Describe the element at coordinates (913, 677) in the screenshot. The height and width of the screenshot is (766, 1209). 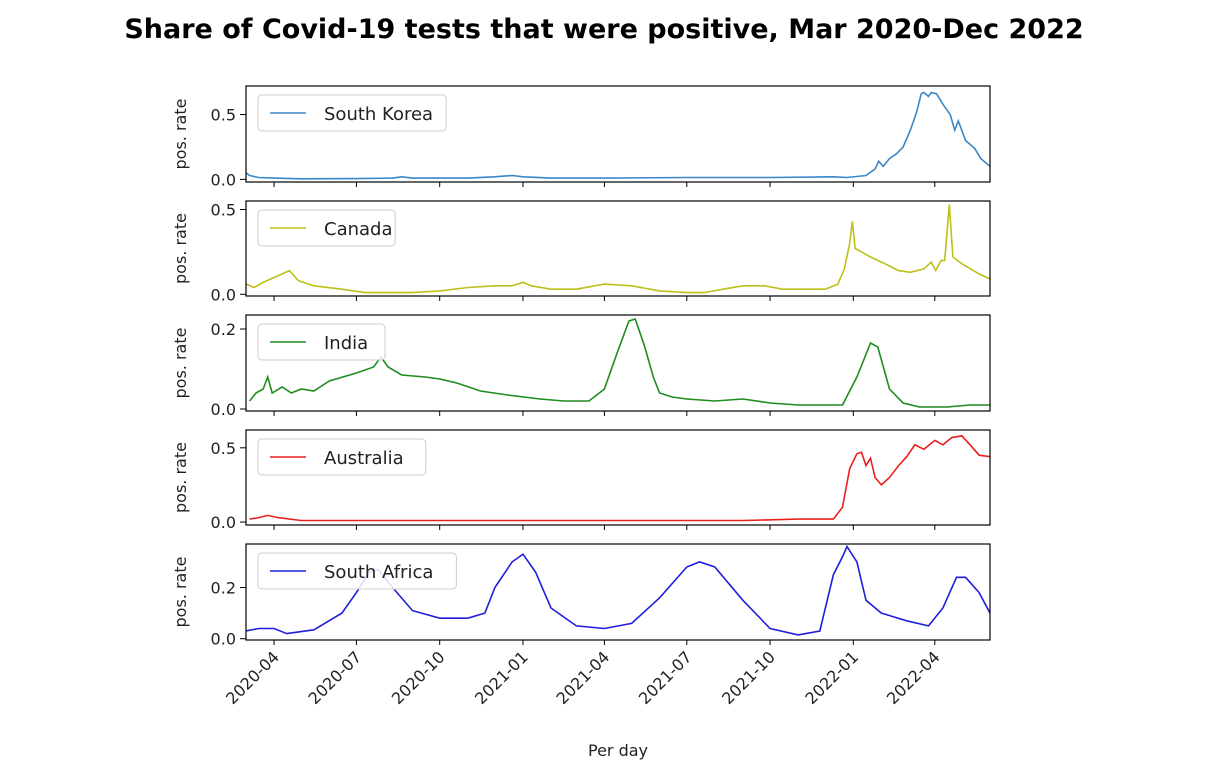
I see `x-tick-label: 2022-04` at that location.